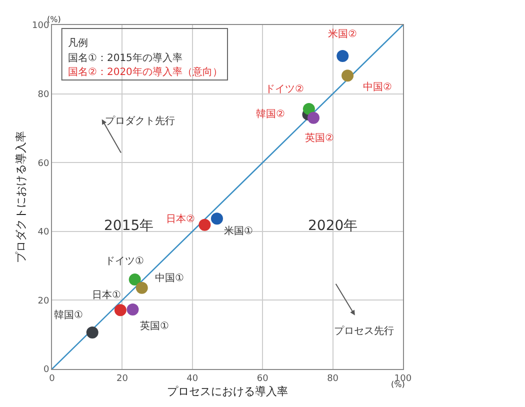 The width and height of the screenshot is (525, 407). Describe the element at coordinates (169, 278) in the screenshot. I see `data-label: 中国①` at that location.